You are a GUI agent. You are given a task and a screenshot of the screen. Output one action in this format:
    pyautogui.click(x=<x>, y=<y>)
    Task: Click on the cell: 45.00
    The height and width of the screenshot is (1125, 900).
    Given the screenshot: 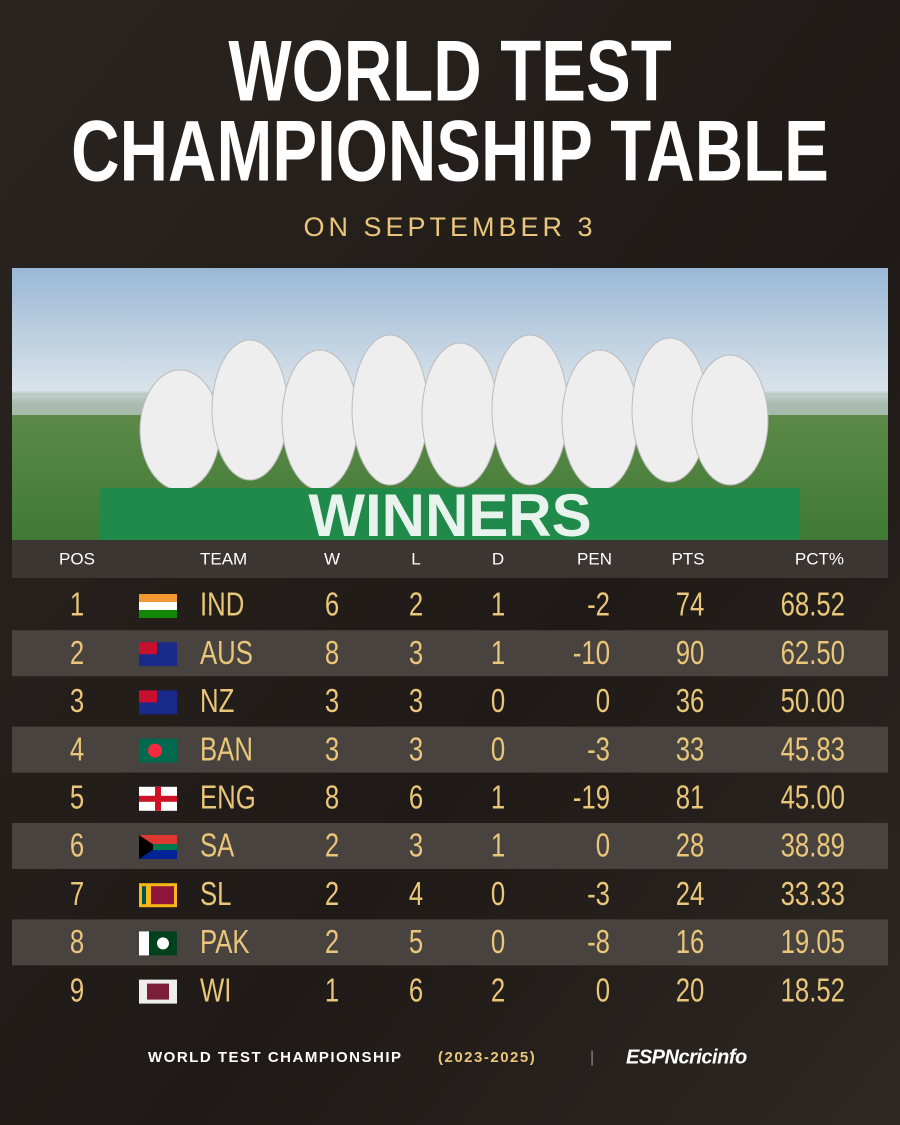 What is the action you would take?
    pyautogui.click(x=813, y=798)
    